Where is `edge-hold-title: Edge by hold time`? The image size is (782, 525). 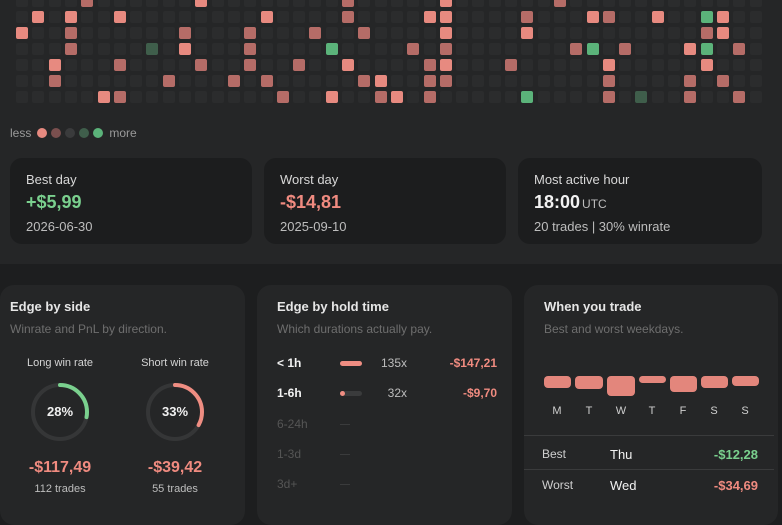 edge-hold-title: Edge by hold time is located at coordinates (333, 306).